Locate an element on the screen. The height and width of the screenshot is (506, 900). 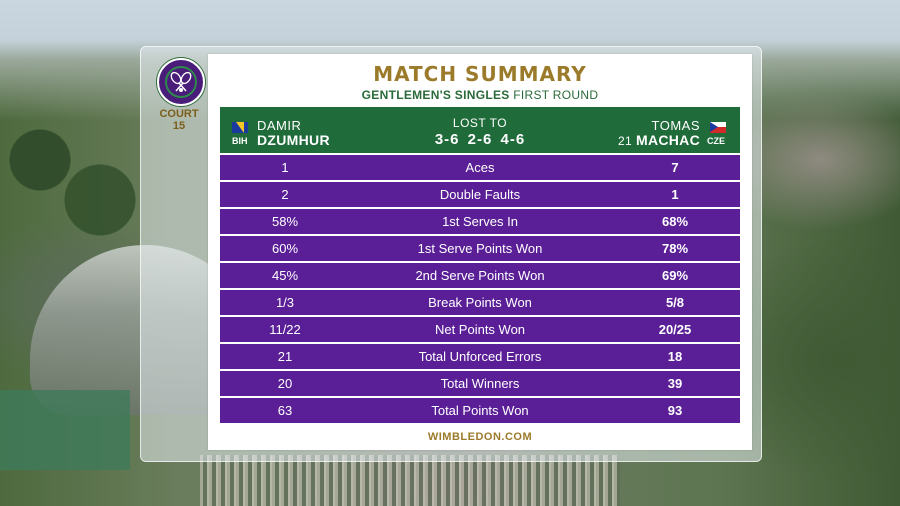
player2-last-name: MACHAC is located at coordinates (667, 140).